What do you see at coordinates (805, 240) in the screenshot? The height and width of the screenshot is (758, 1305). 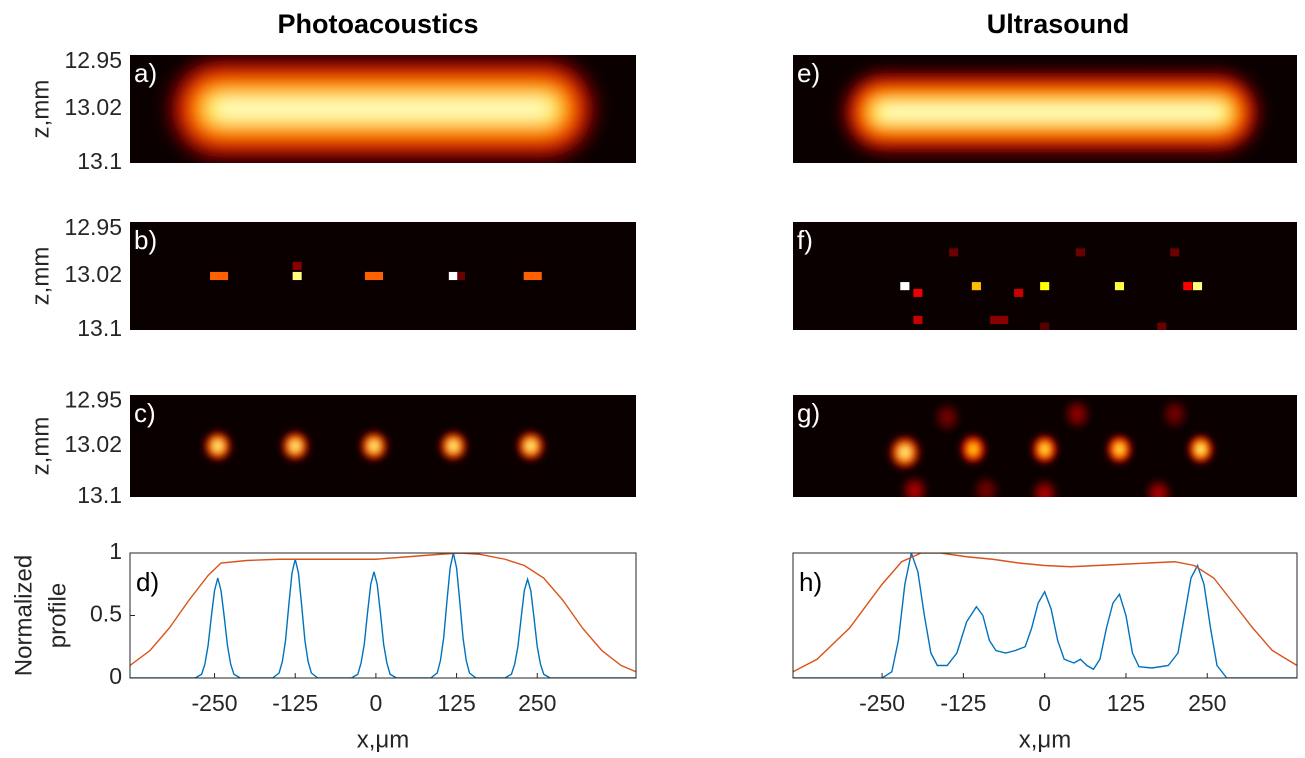 I see `panel-label: f)` at bounding box center [805, 240].